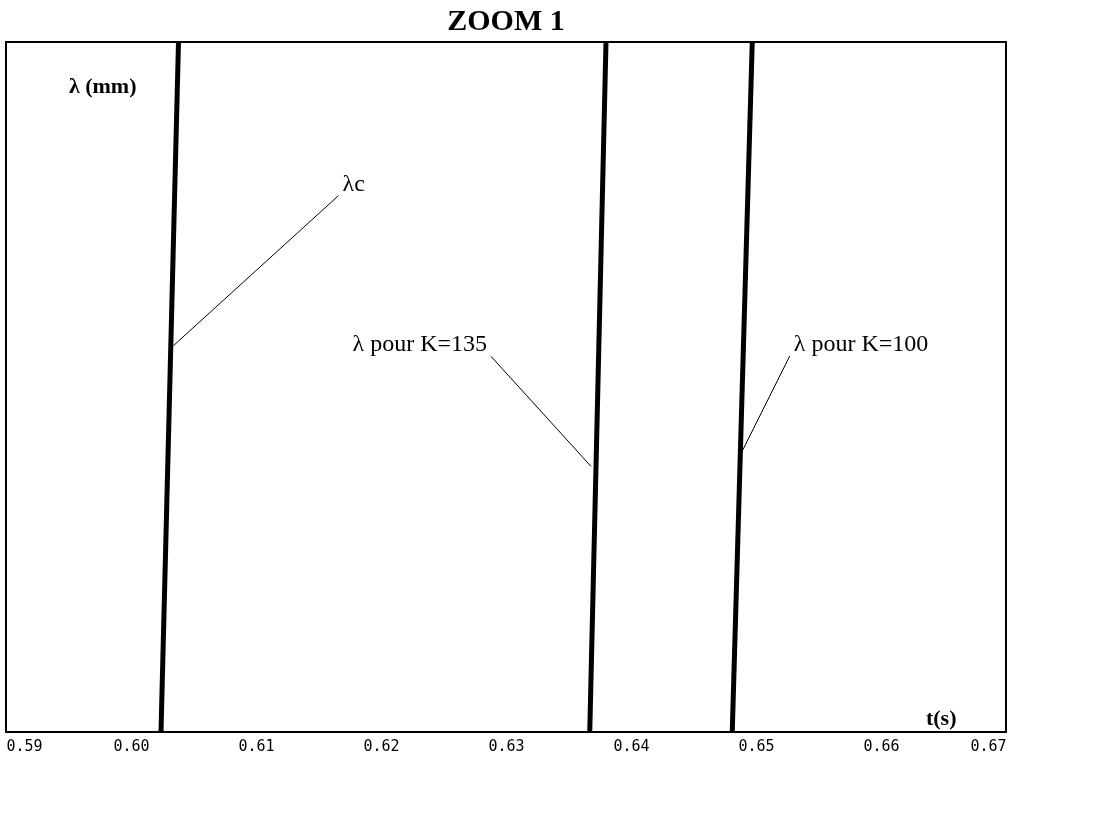 The image size is (1094, 833). What do you see at coordinates (756, 745) in the screenshot?
I see `x-tick-label: 0.65` at bounding box center [756, 745].